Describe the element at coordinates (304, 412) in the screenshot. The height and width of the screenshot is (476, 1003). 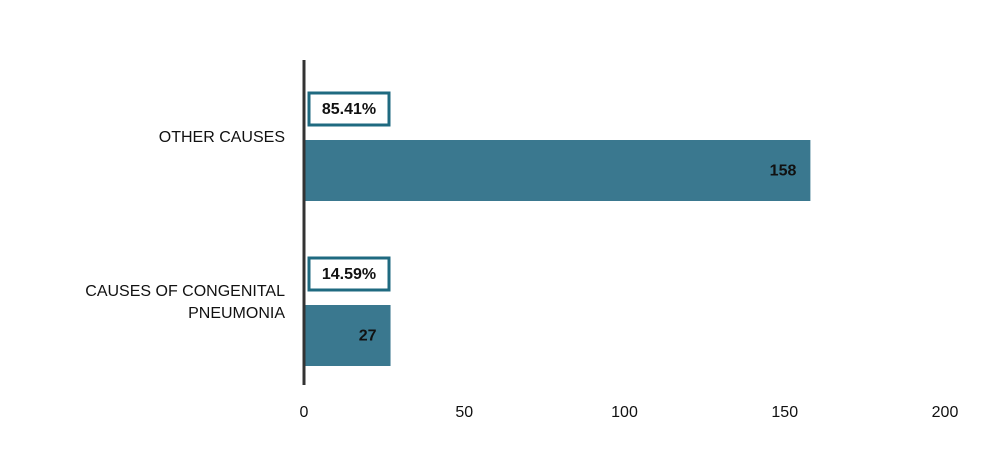
I see `x-tick-label: 0` at that location.